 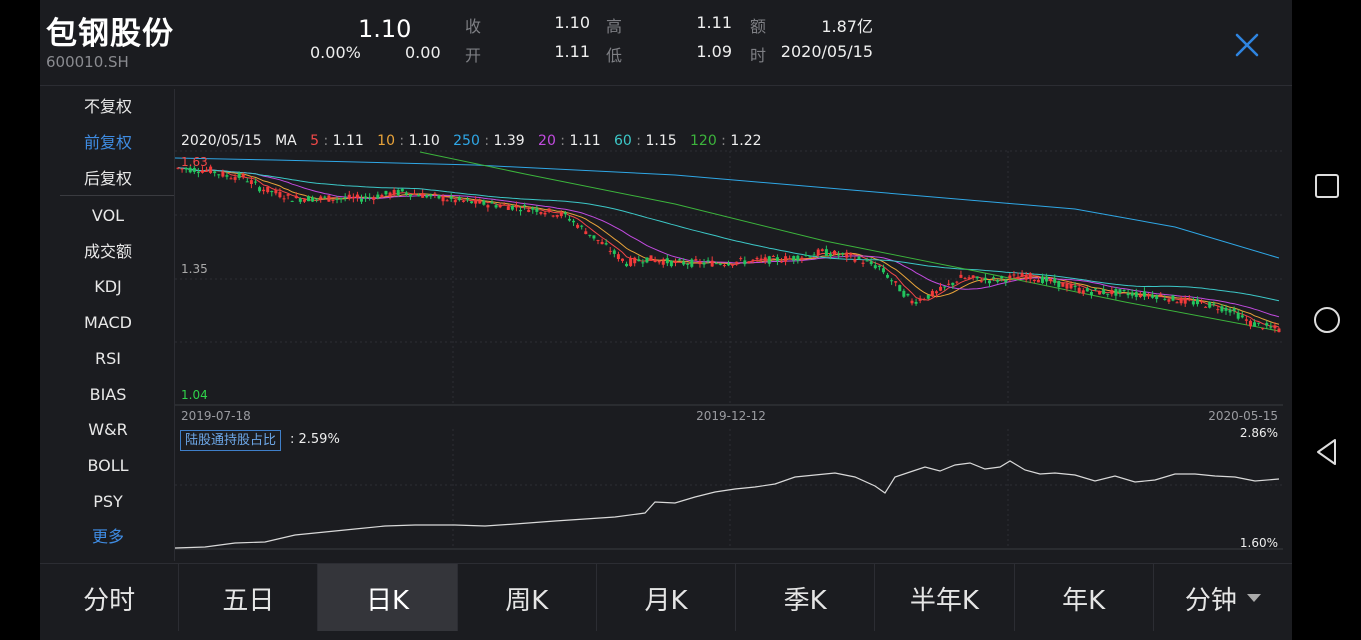 I want to click on tab-yearly-k: 年K, so click(x=1084, y=598).